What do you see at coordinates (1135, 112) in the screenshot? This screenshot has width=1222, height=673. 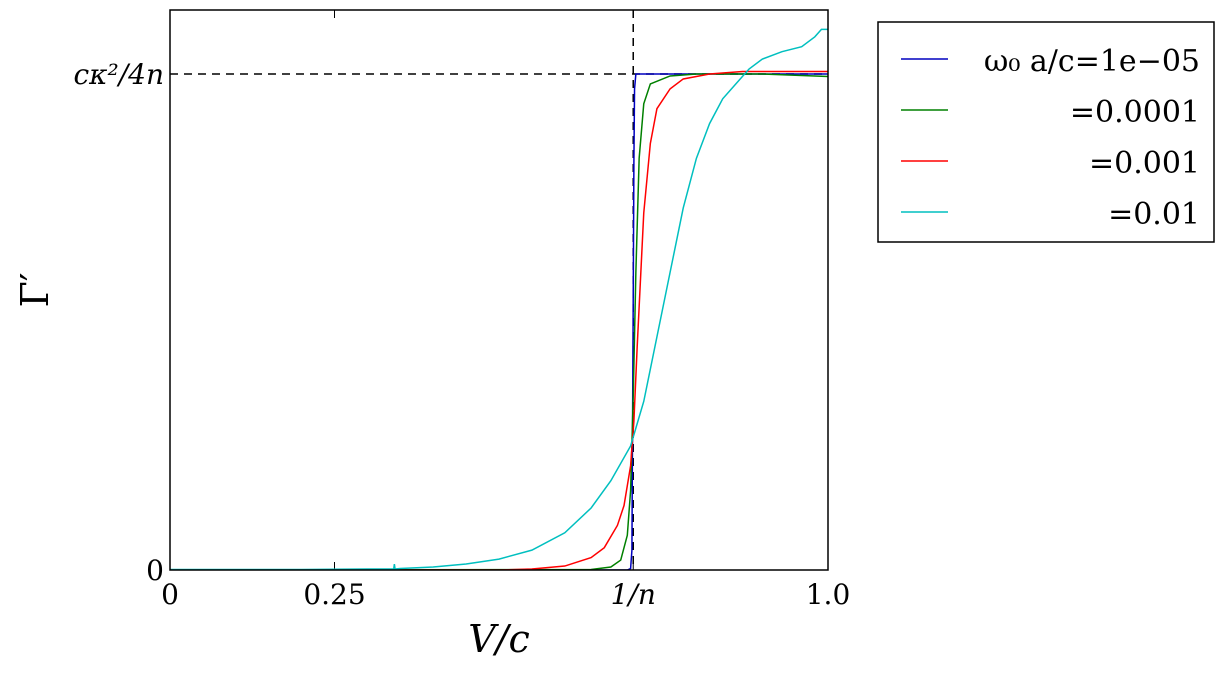 I see `legend-label: =0.0001` at bounding box center [1135, 112].